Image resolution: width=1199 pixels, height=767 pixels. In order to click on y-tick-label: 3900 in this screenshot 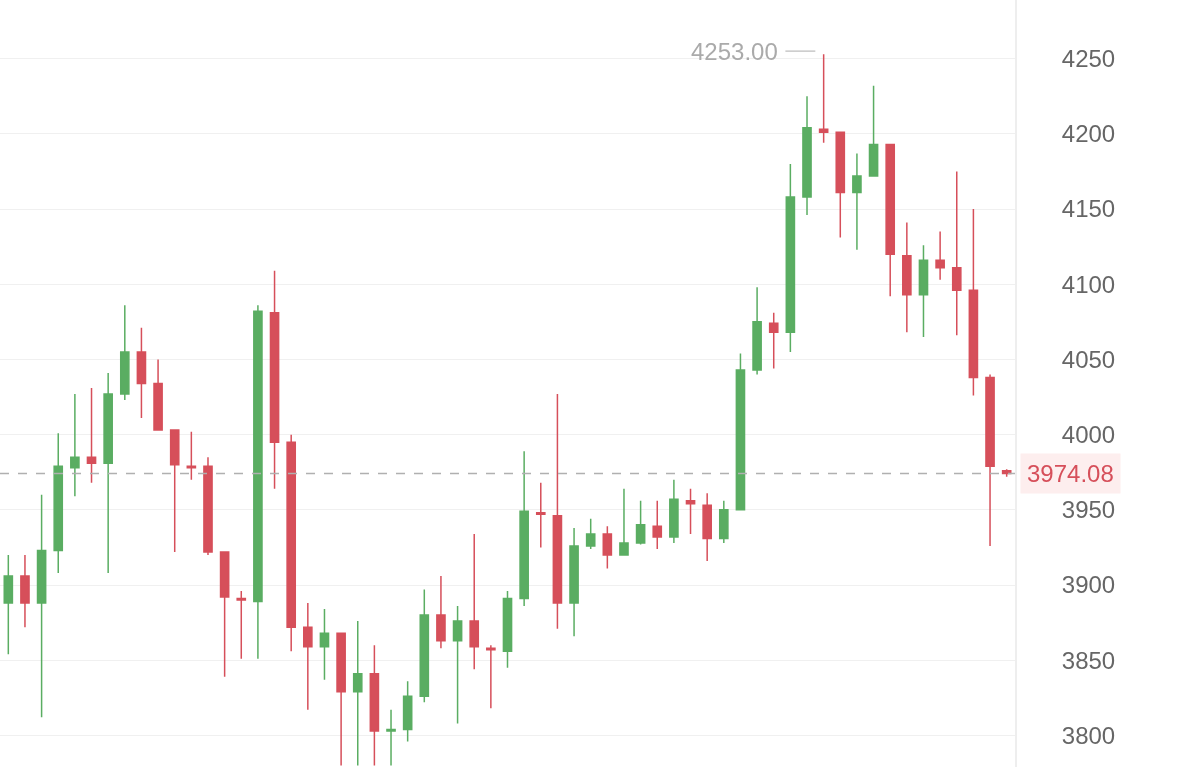, I will do `click(1088, 585)`.